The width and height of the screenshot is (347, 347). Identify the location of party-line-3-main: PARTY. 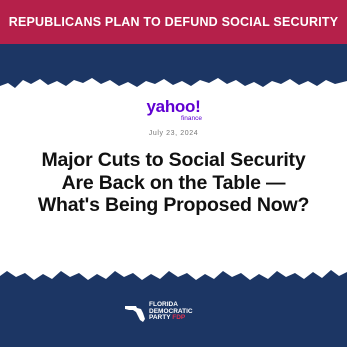
(160, 318).